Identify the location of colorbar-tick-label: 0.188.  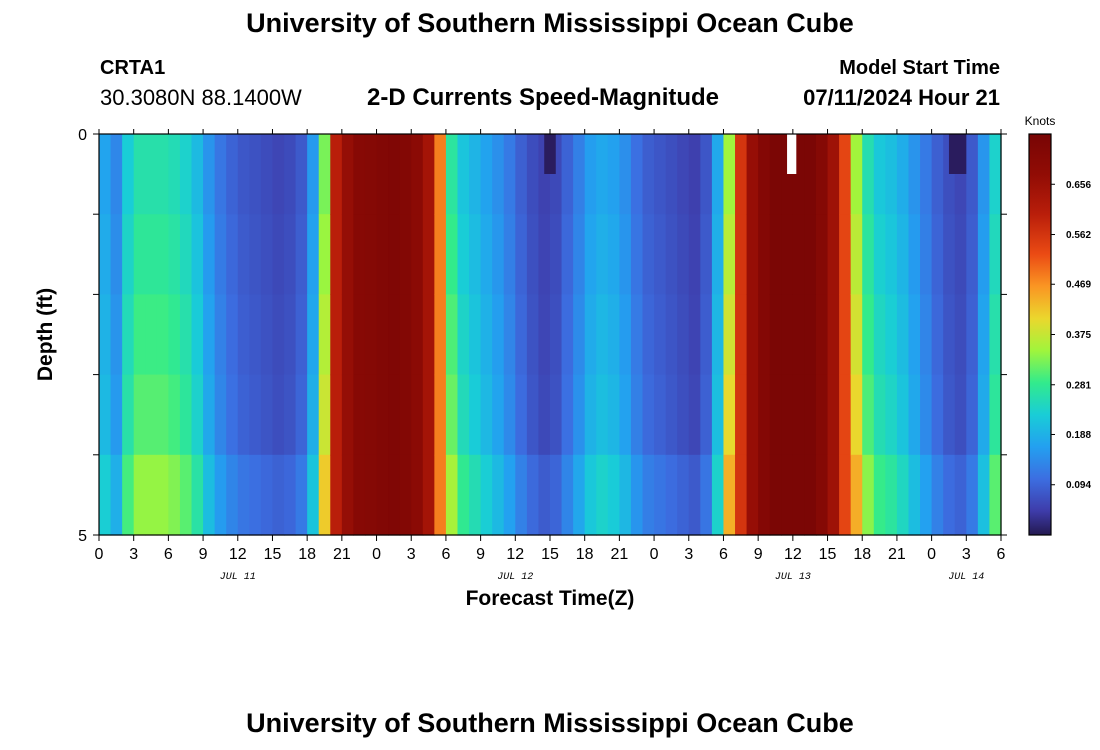
(1078, 435).